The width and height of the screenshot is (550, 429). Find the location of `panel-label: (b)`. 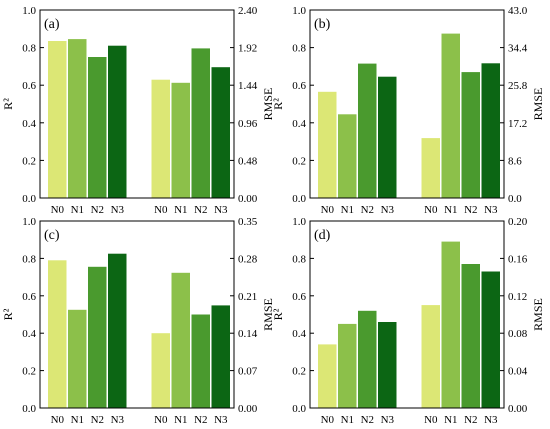

panel-label: (b) is located at coordinates (322, 24).